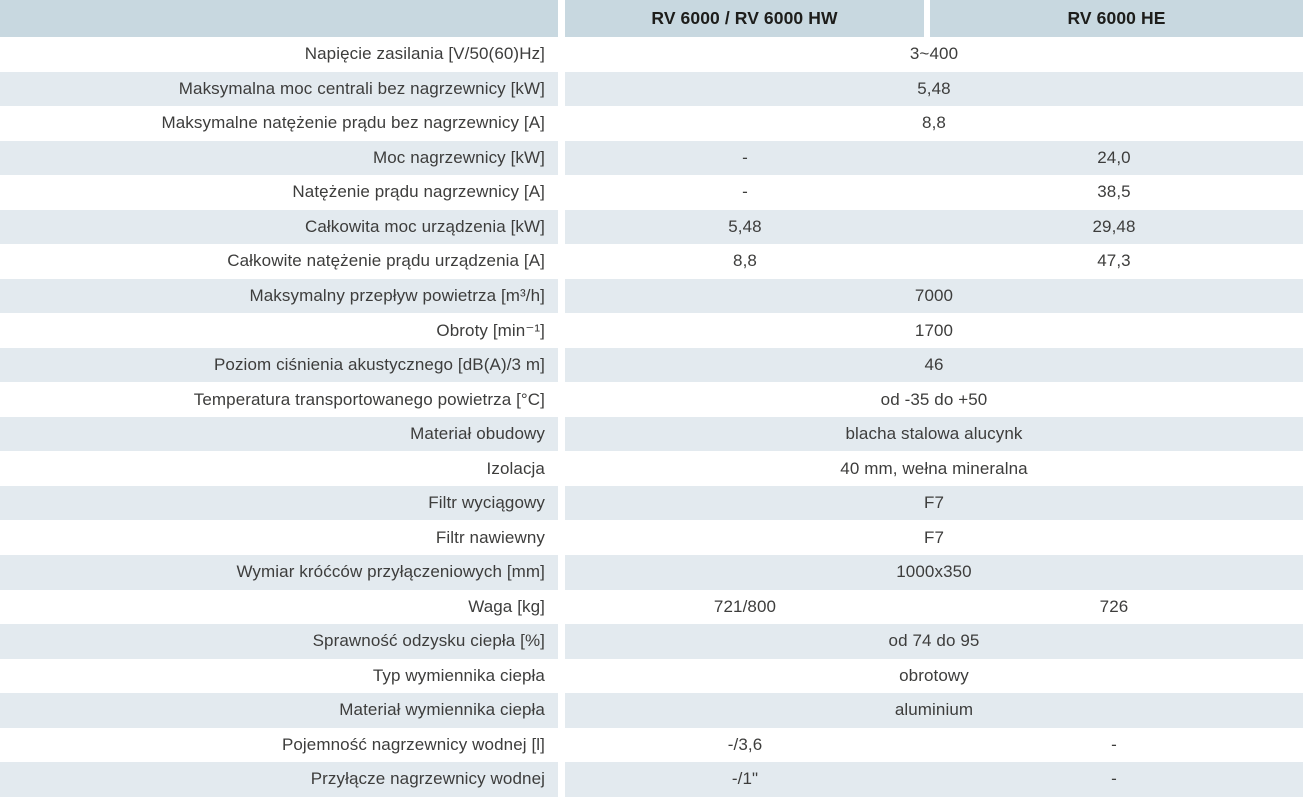 This screenshot has height=797, width=1303. I want to click on row-value-rv6000he: 24,0, so click(1114, 158).